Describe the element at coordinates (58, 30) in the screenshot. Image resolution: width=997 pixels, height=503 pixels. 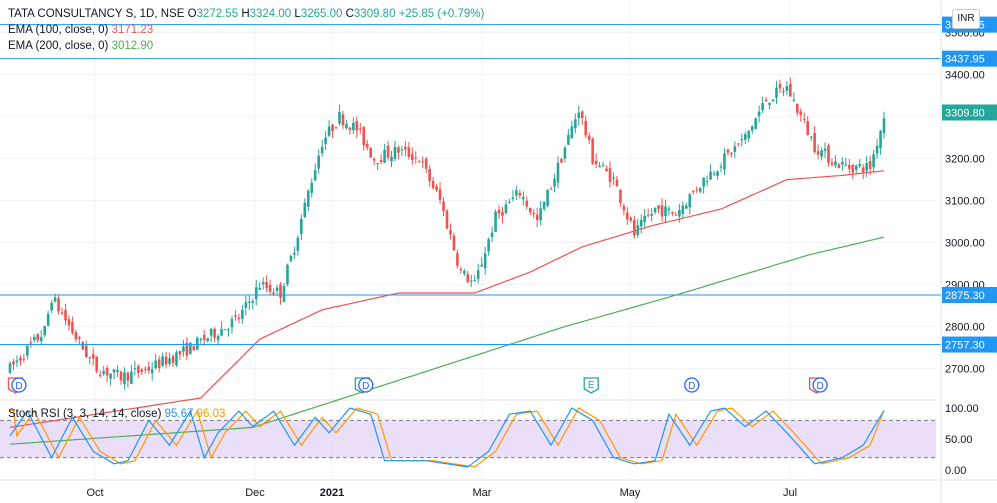
I see `ema100-label: EMA (100, close, 0)` at that location.